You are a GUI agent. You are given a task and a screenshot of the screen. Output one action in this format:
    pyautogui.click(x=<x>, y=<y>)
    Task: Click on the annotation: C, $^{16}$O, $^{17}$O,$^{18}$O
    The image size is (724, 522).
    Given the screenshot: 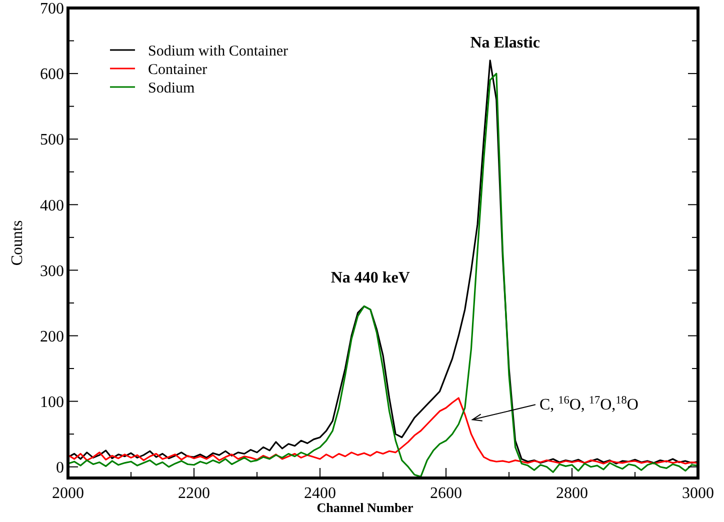 What is the action you would take?
    pyautogui.click(x=588, y=404)
    